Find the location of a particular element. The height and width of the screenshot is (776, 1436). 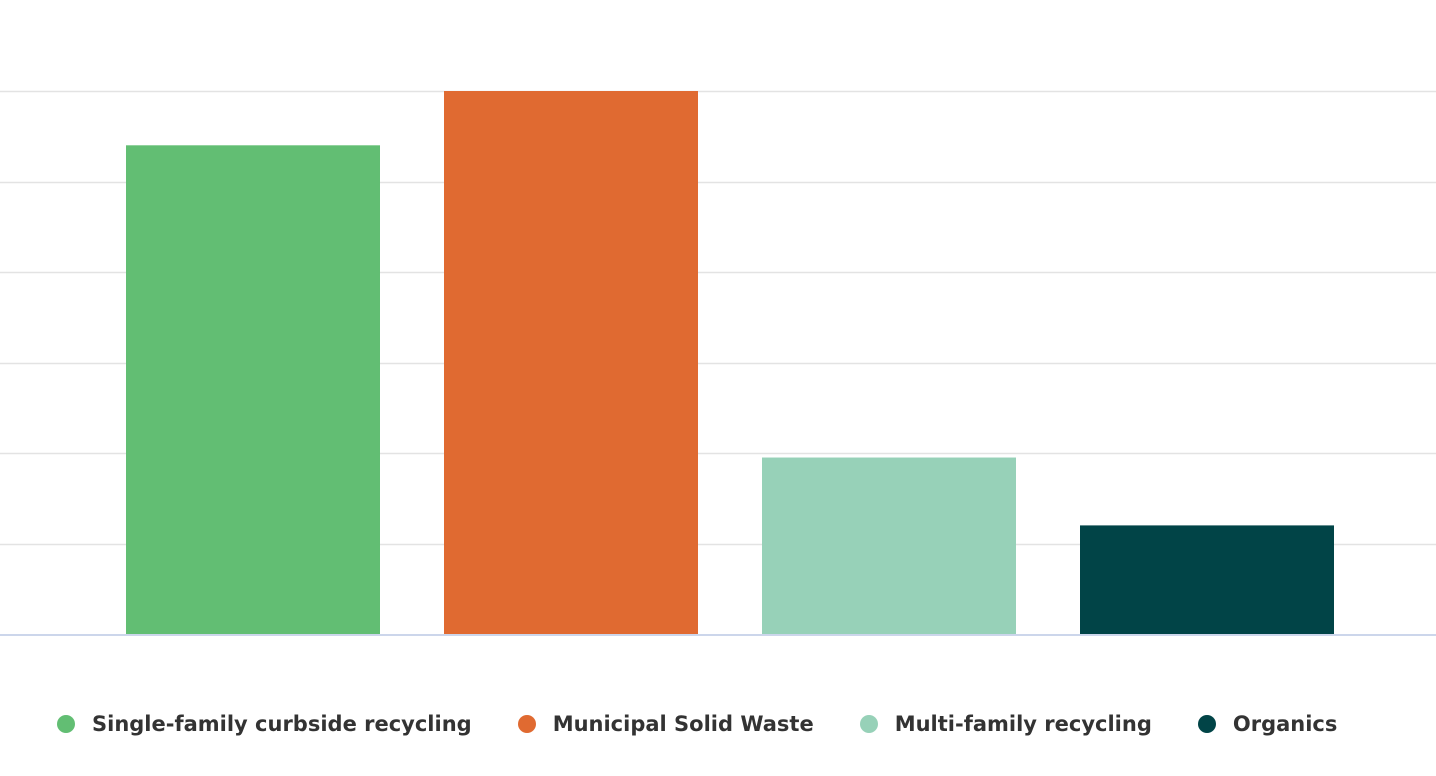

bar-single-family-curbside-recycling is located at coordinates (253, 390).